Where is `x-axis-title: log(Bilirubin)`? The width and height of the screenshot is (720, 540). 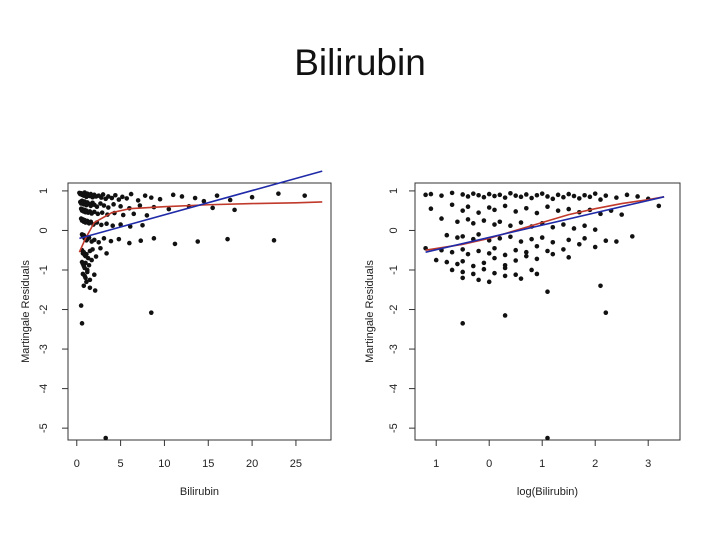
x-axis-title: log(Bilirubin) is located at coordinates (547, 492).